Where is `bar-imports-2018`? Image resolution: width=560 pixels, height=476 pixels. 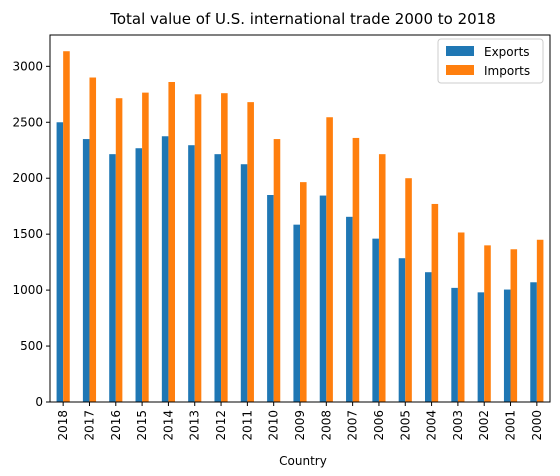 bar-imports-2018 is located at coordinates (66, 226).